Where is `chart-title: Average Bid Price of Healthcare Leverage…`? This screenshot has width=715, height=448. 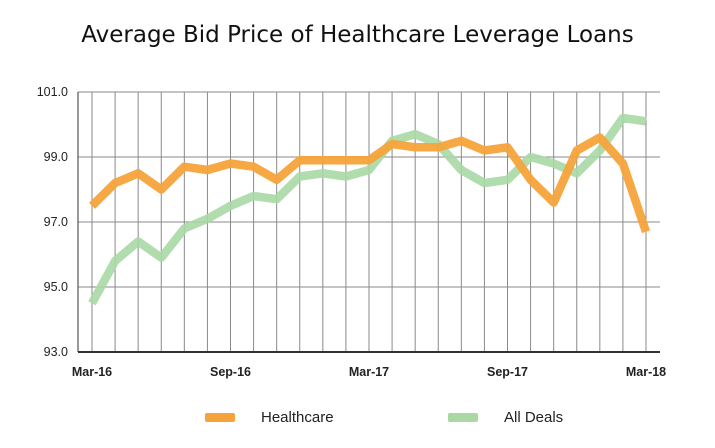 chart-title: Average Bid Price of Healthcare Leverage… is located at coordinates (357, 35).